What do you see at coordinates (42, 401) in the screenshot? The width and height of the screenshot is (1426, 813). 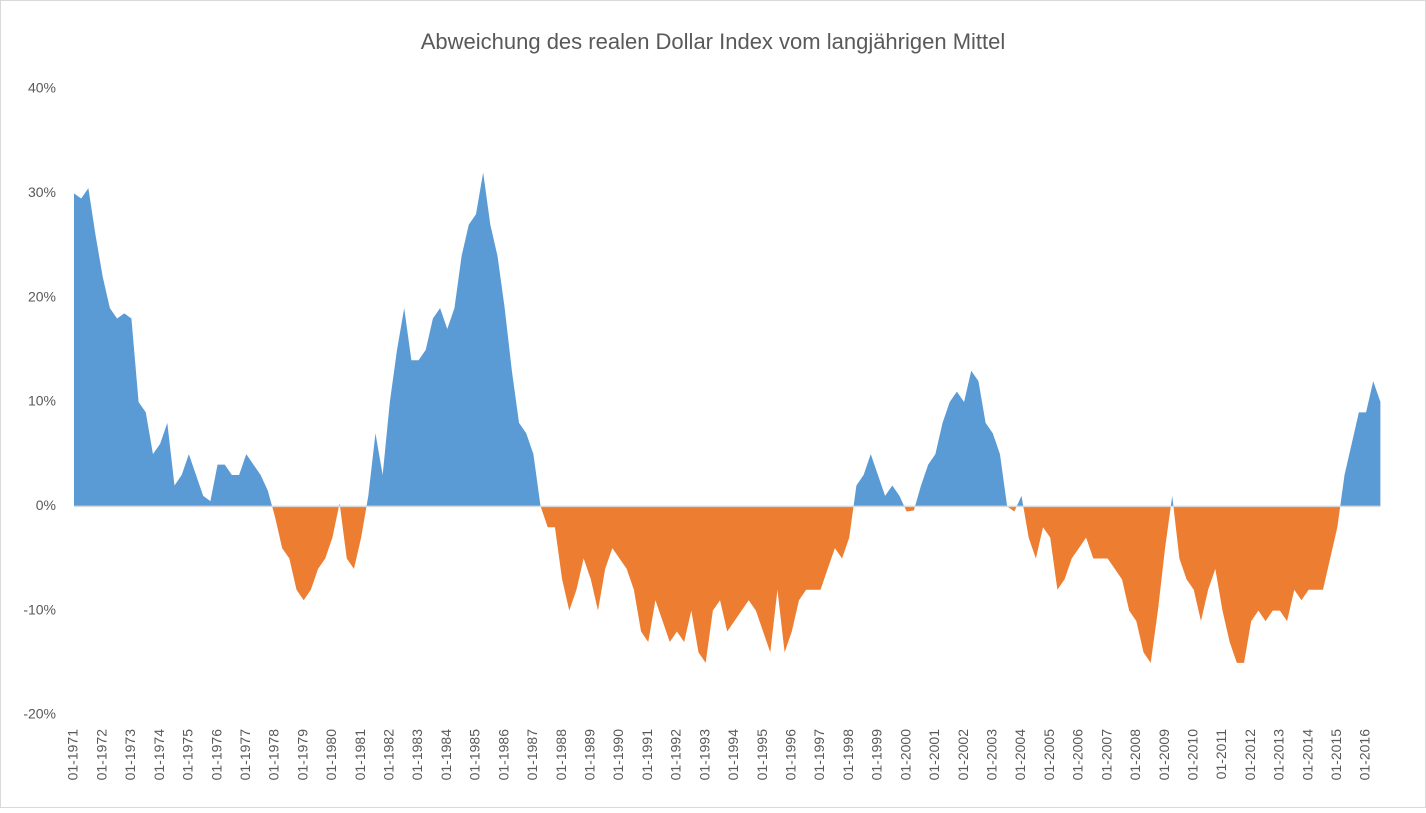 I see `y-tick-label: 10%` at bounding box center [42, 401].